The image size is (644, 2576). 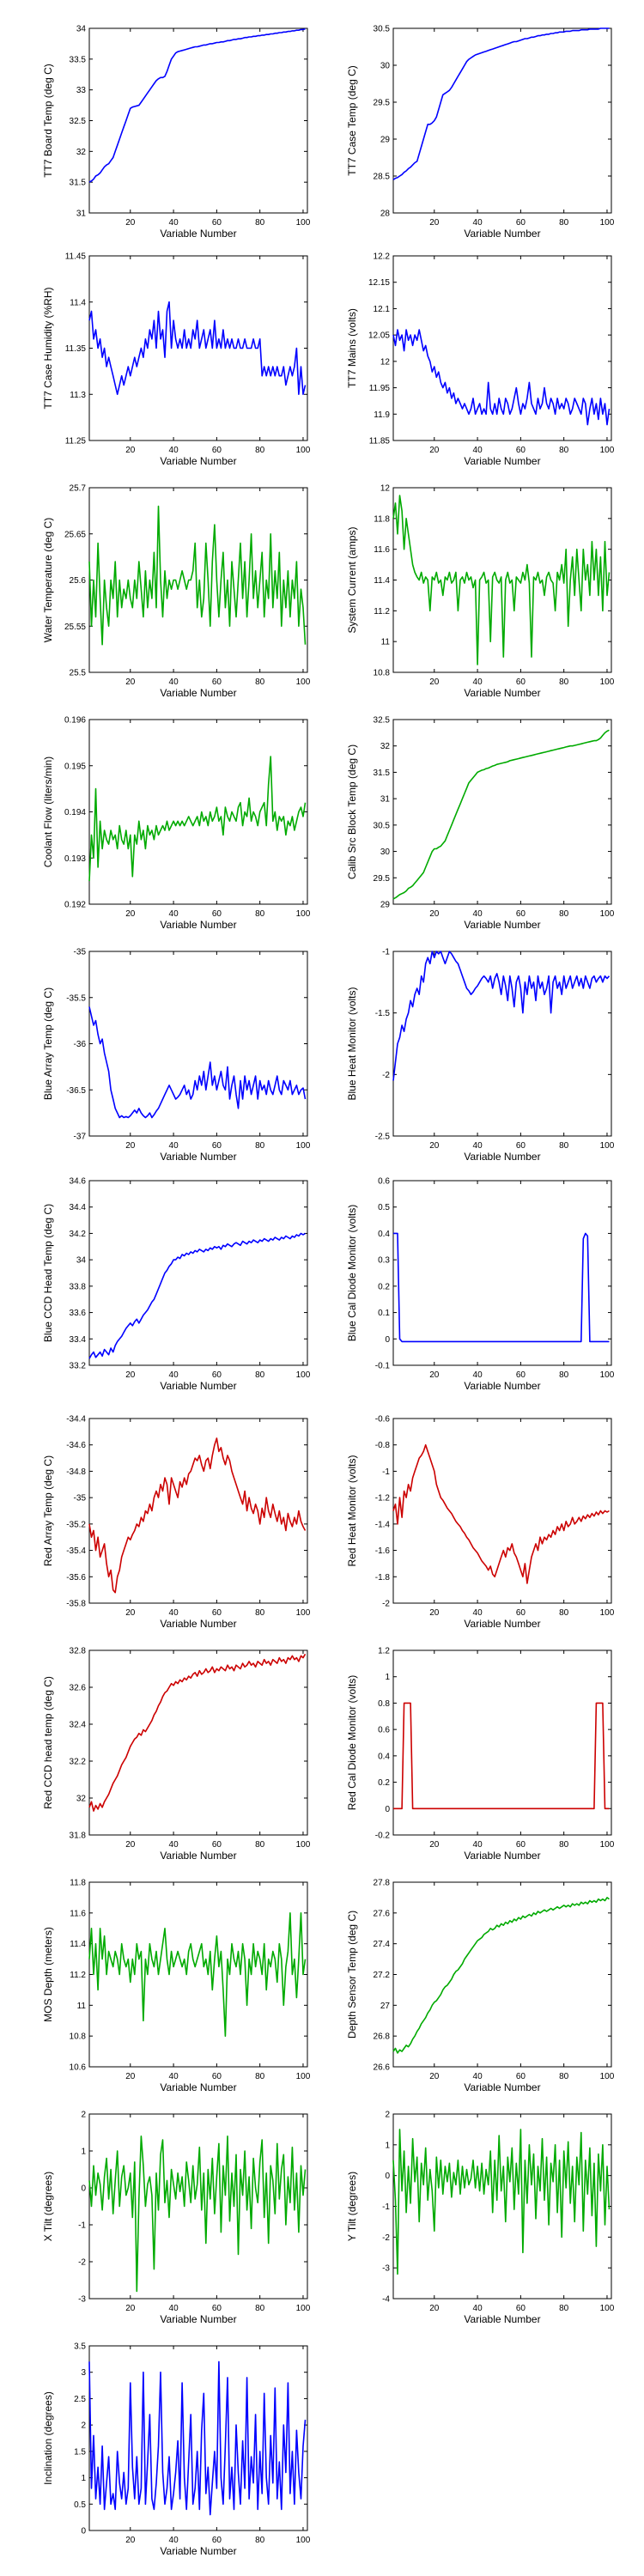 I want to click on y-tick-label: 27.2, so click(x=382, y=1975).